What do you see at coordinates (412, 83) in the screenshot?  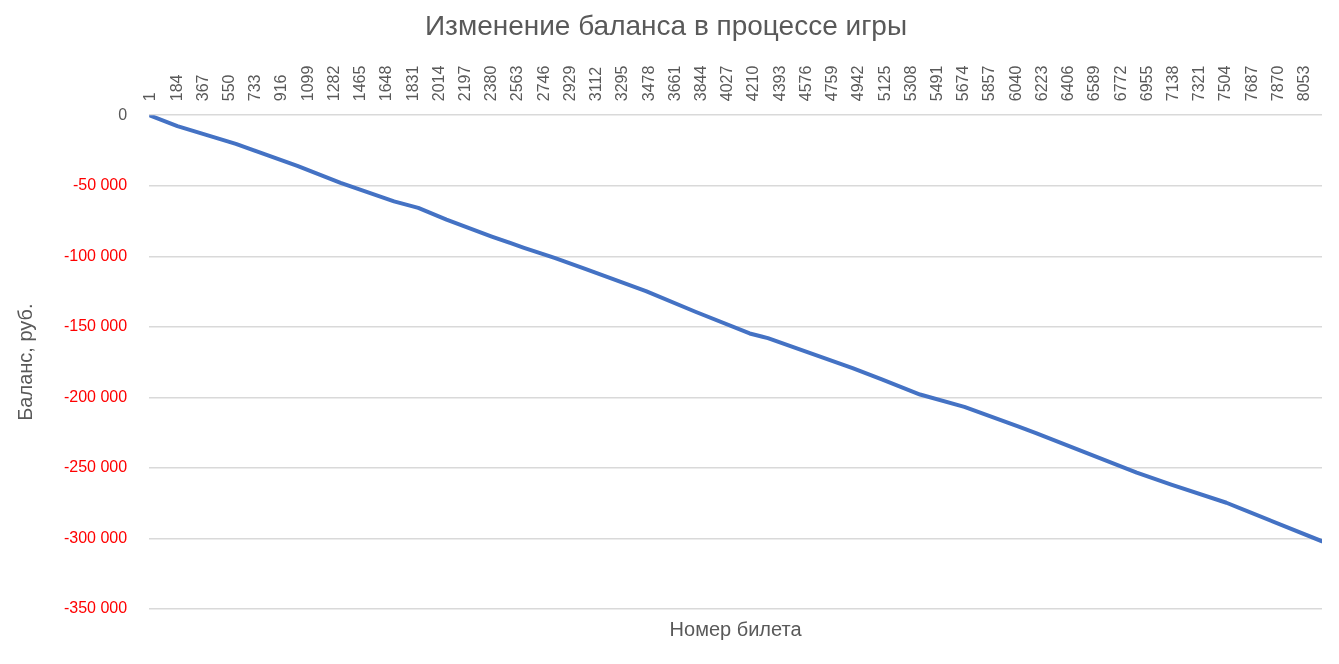 I see `x-tick-label: 1831` at bounding box center [412, 83].